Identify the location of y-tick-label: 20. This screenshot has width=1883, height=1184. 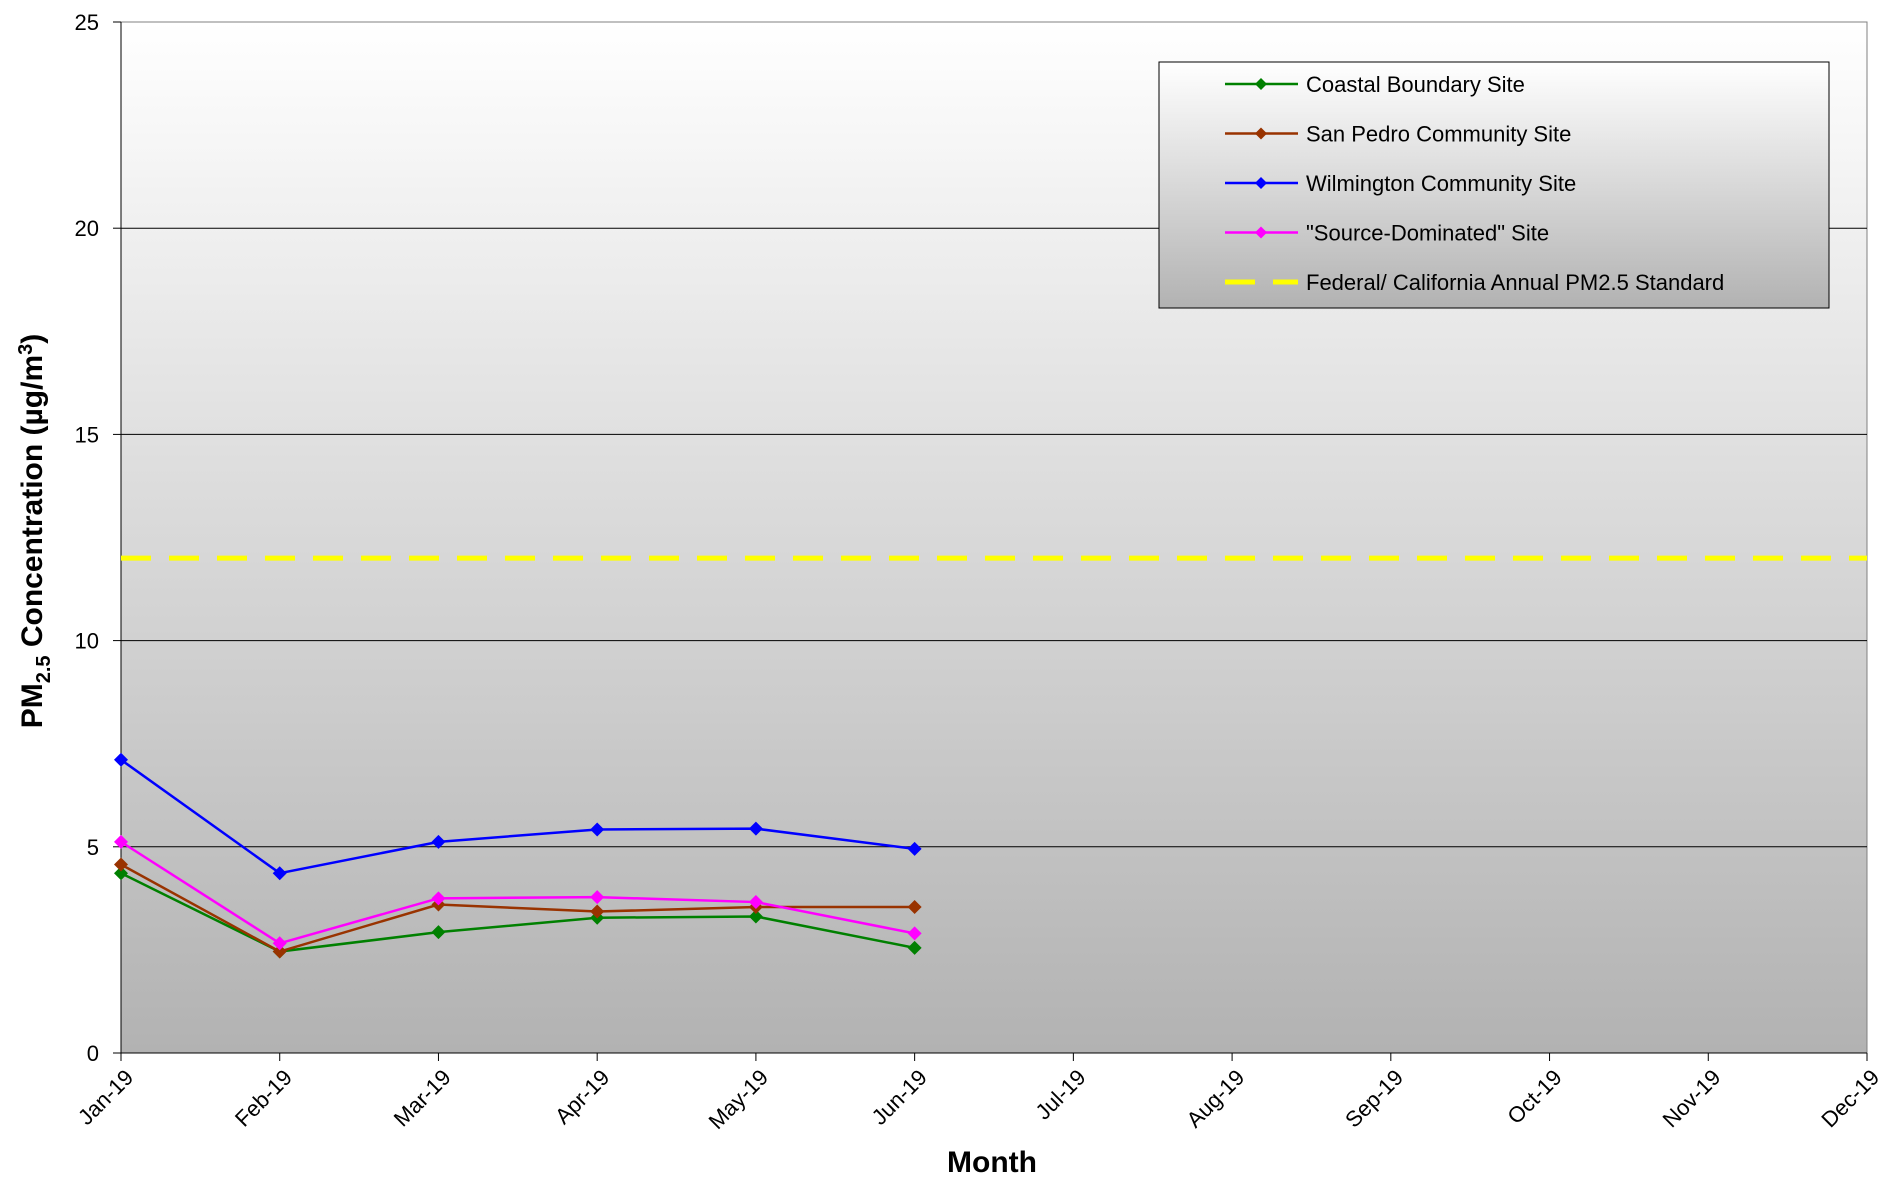
(87, 228).